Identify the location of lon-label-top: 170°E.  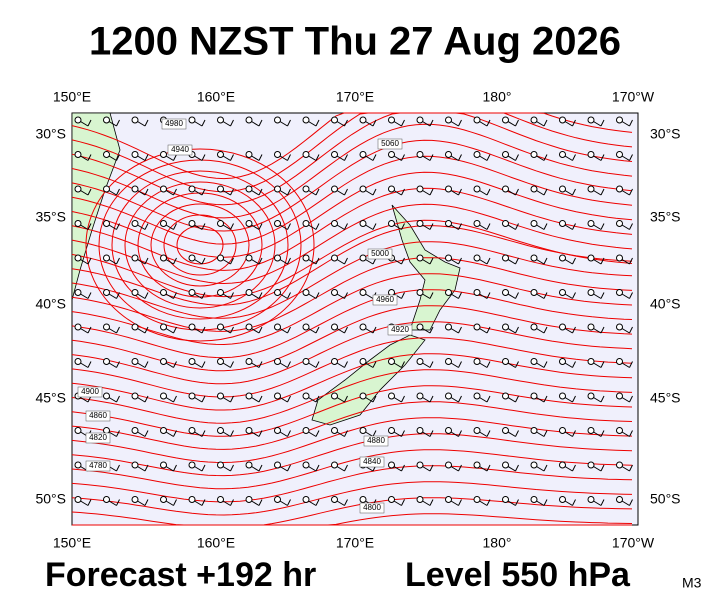
(355, 97).